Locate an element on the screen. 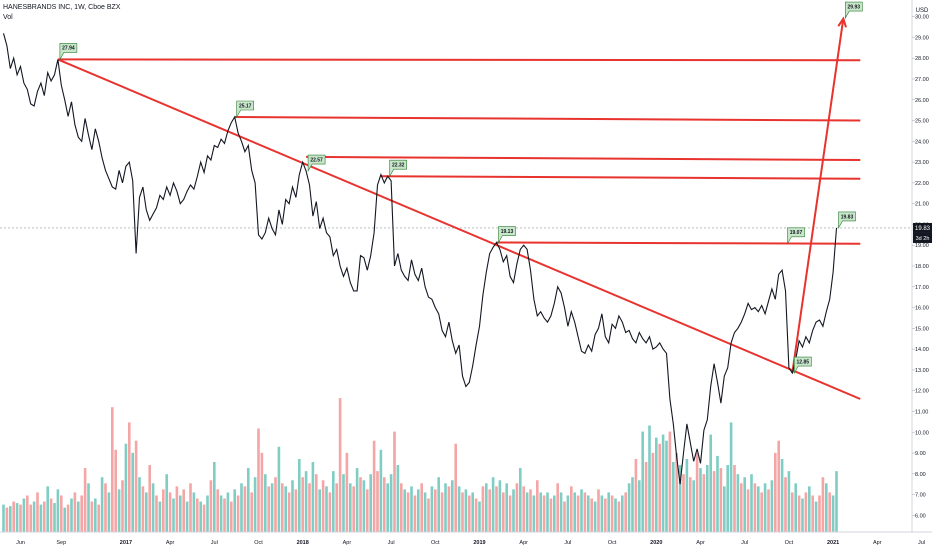  price-callout: 27.94 is located at coordinates (68, 52).